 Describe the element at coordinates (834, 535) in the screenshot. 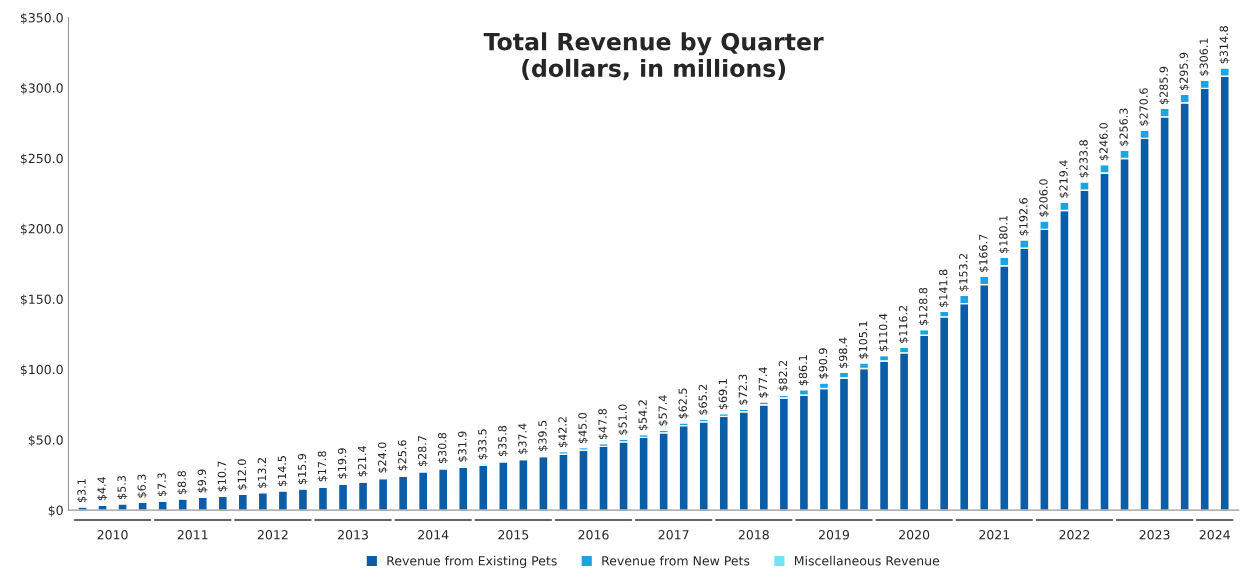

I see `text: 2019` at that location.